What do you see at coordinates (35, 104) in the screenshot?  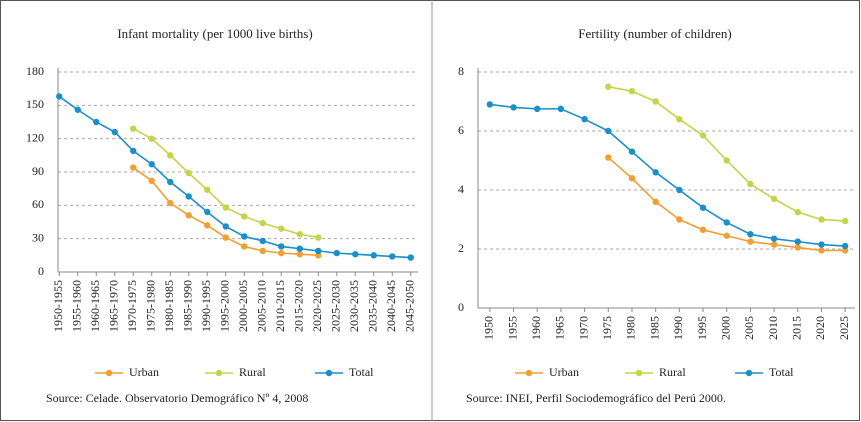 I see `y-tick-label: 150` at bounding box center [35, 104].